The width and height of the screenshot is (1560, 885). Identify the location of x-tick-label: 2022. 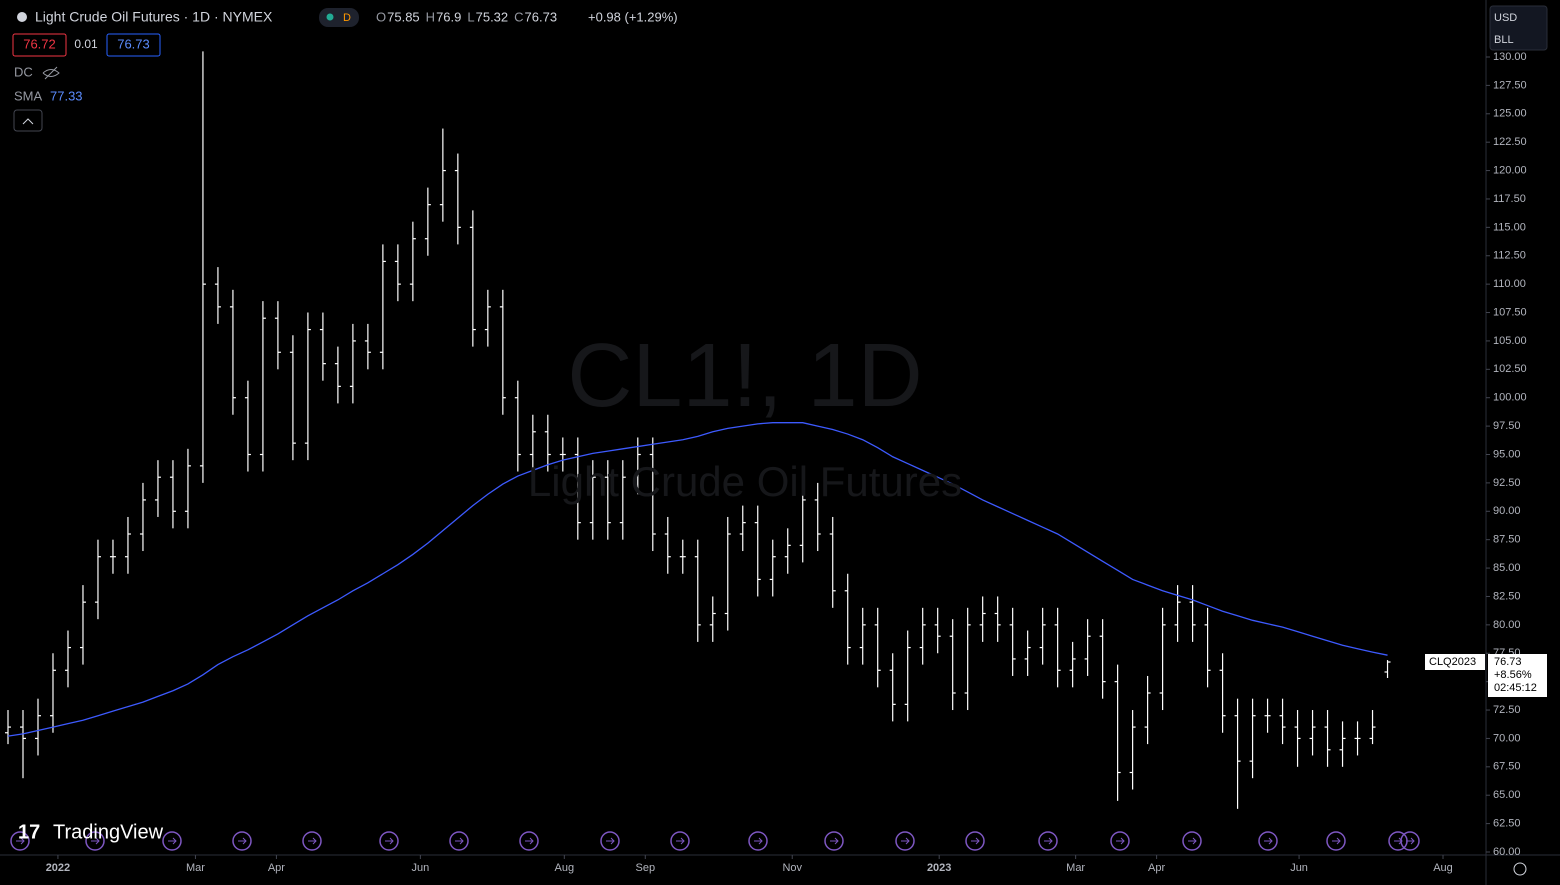
(58, 868).